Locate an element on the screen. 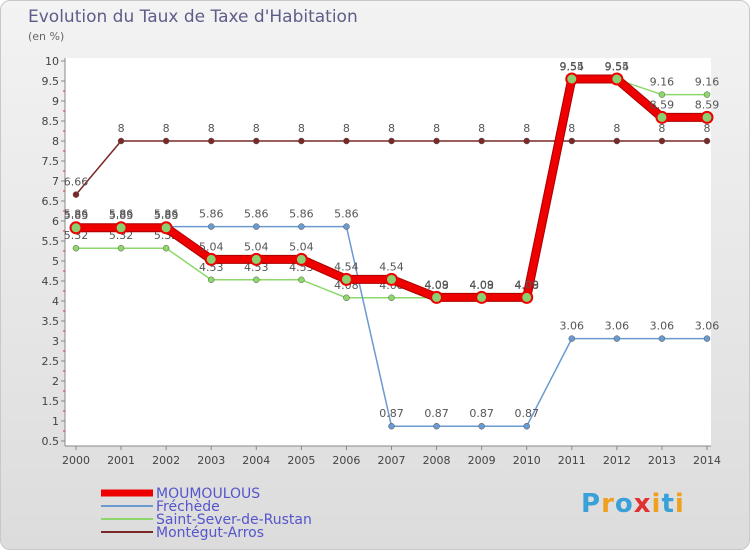  logo-letter: o is located at coordinates (624, 504).